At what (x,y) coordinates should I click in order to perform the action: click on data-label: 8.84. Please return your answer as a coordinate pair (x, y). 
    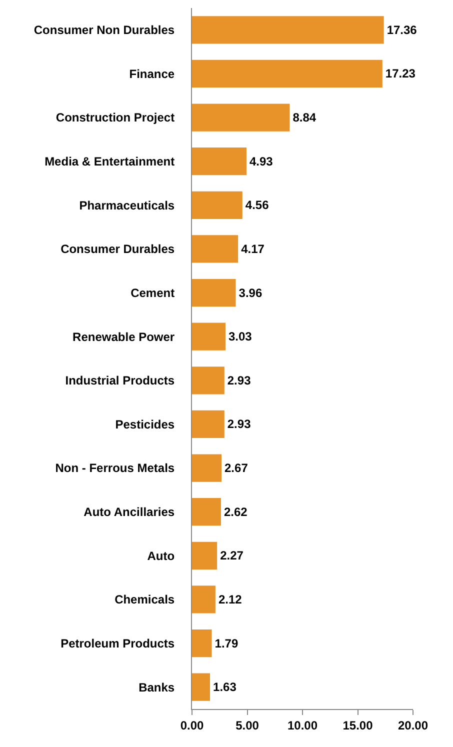
    Looking at the image, I should click on (304, 117).